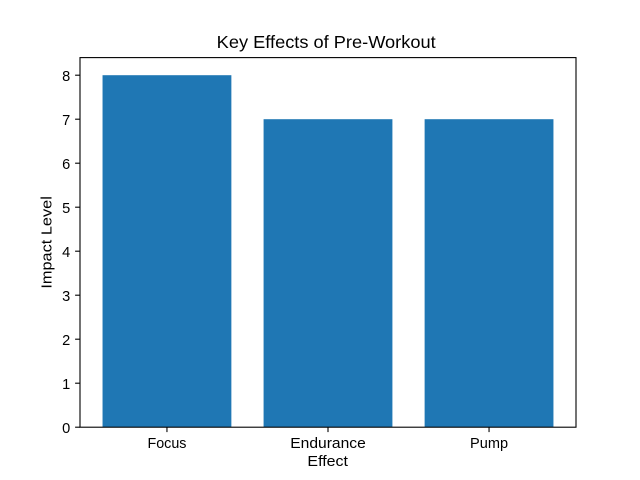  What do you see at coordinates (66, 341) in the screenshot?
I see `svg-text: 2` at bounding box center [66, 341].